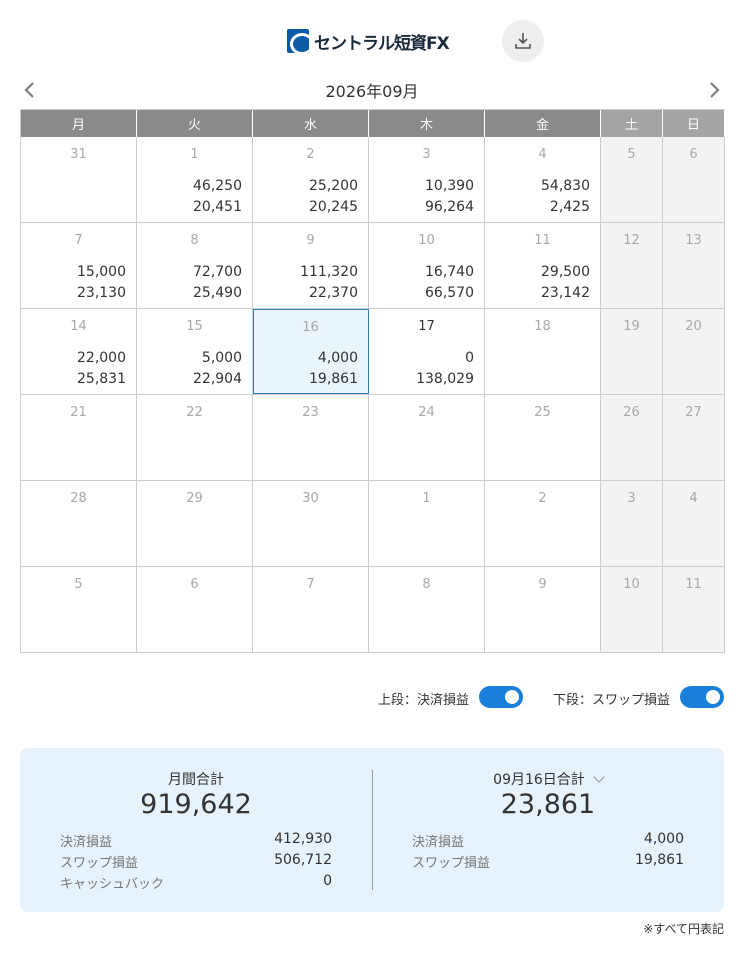  I want to click on calendar-day-cell: 21, so click(79, 437).